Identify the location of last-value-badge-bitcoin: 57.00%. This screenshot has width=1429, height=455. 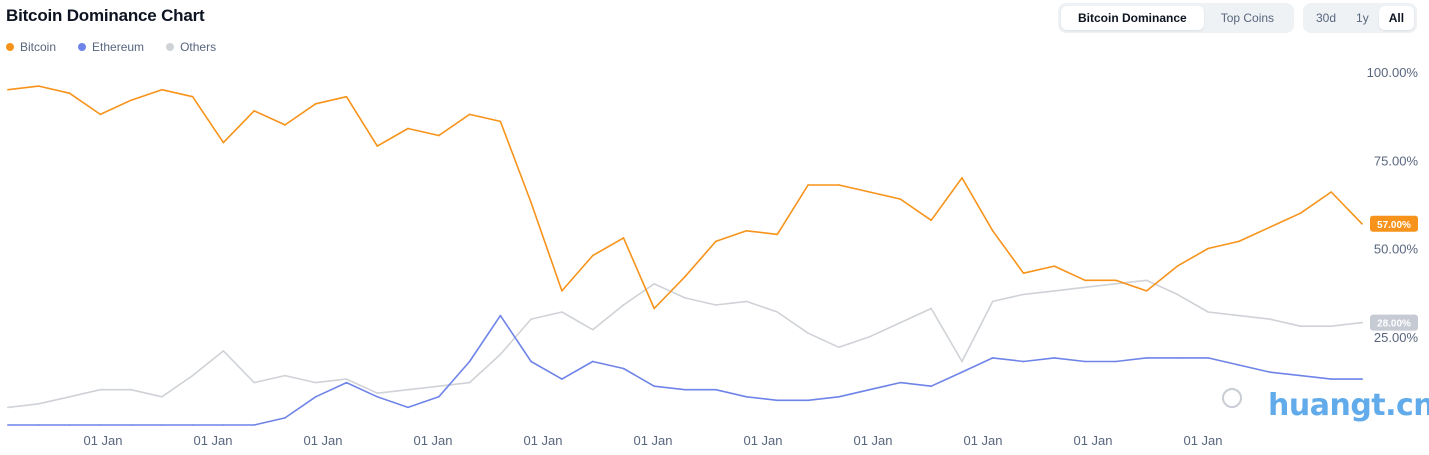
(1394, 223).